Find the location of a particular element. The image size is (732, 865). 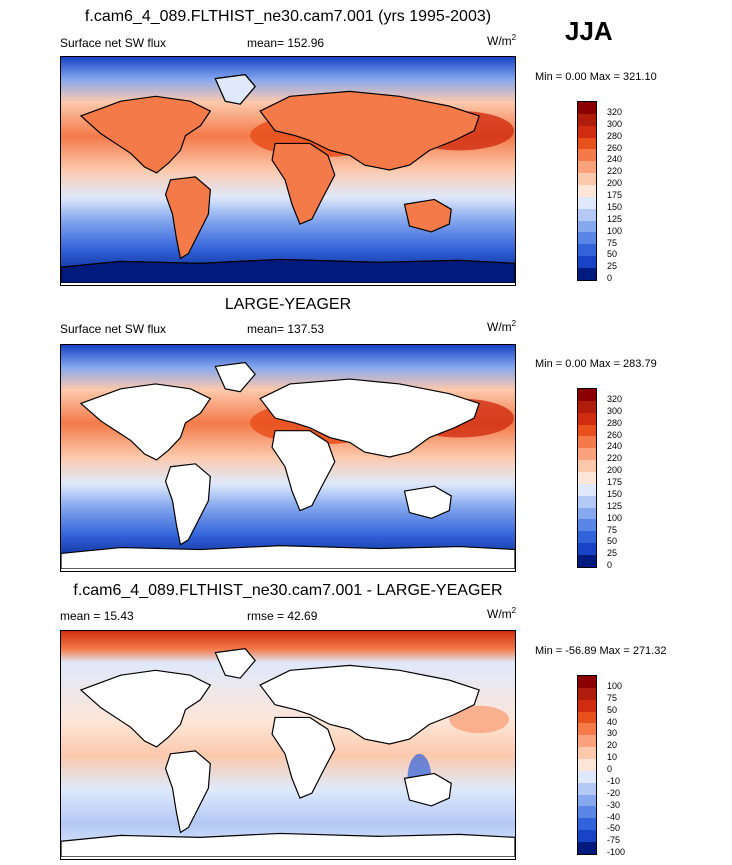

panel3-units: W/m2 is located at coordinates (502, 613).